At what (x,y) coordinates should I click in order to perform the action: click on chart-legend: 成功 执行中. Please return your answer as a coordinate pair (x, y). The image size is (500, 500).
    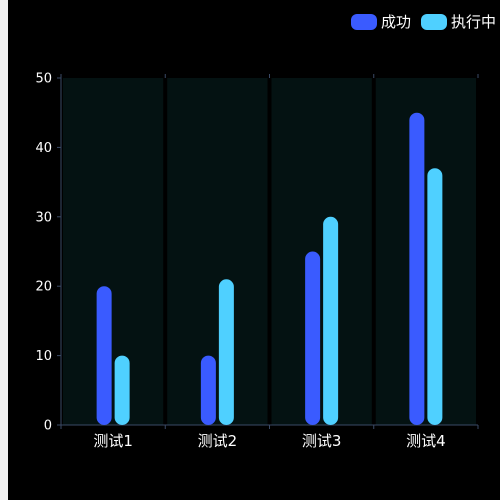
    Looking at the image, I should click on (423, 22).